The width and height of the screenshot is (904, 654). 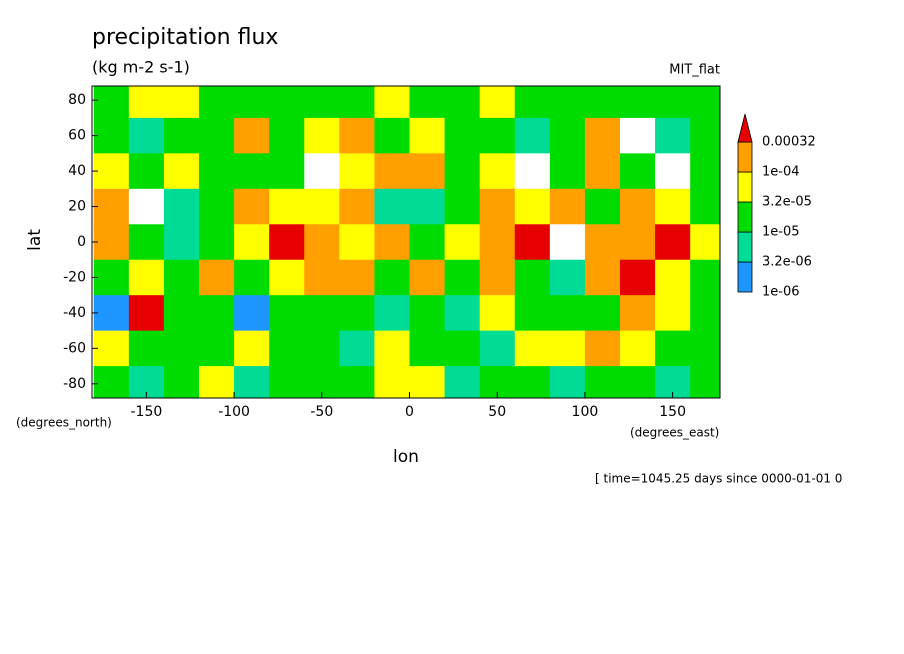 I want to click on x-tick-label: -150, so click(x=146, y=412).